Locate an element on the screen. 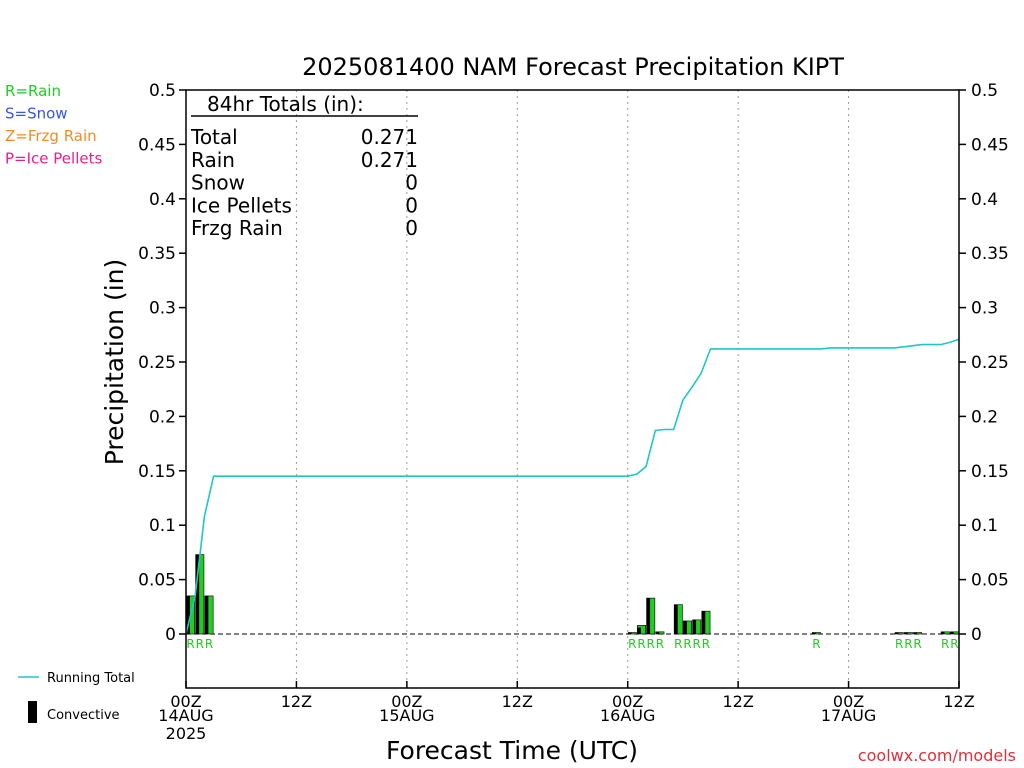 Image resolution: width=1024 pixels, height=768 pixels. x-tick-year: 2025 is located at coordinates (186, 733).